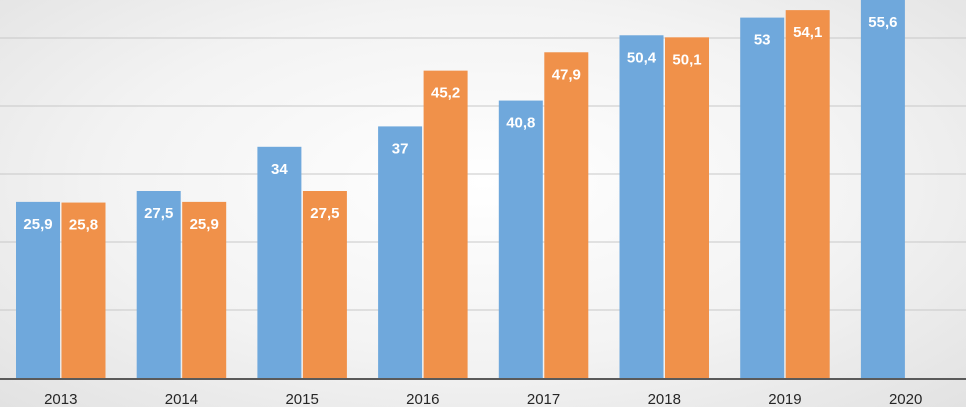 Image resolution: width=966 pixels, height=407 pixels. What do you see at coordinates (686, 59) in the screenshot?
I see `data-label-2018-series-2: 50,1` at bounding box center [686, 59].